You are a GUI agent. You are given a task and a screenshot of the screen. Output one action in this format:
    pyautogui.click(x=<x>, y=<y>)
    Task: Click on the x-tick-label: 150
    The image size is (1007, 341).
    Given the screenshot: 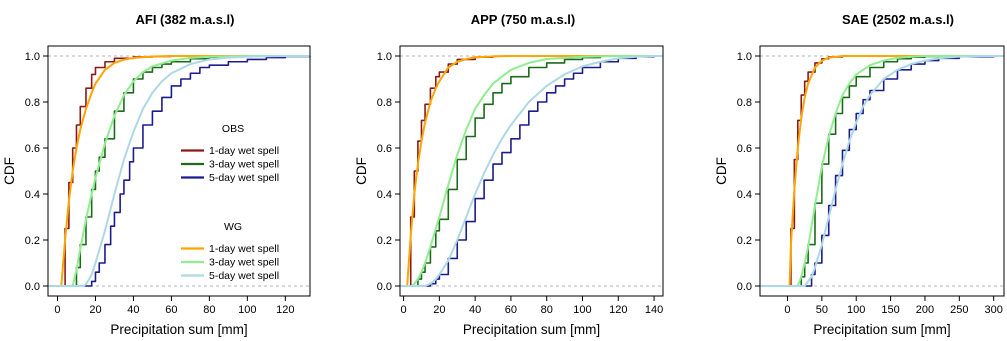 What is the action you would take?
    pyautogui.click(x=890, y=310)
    